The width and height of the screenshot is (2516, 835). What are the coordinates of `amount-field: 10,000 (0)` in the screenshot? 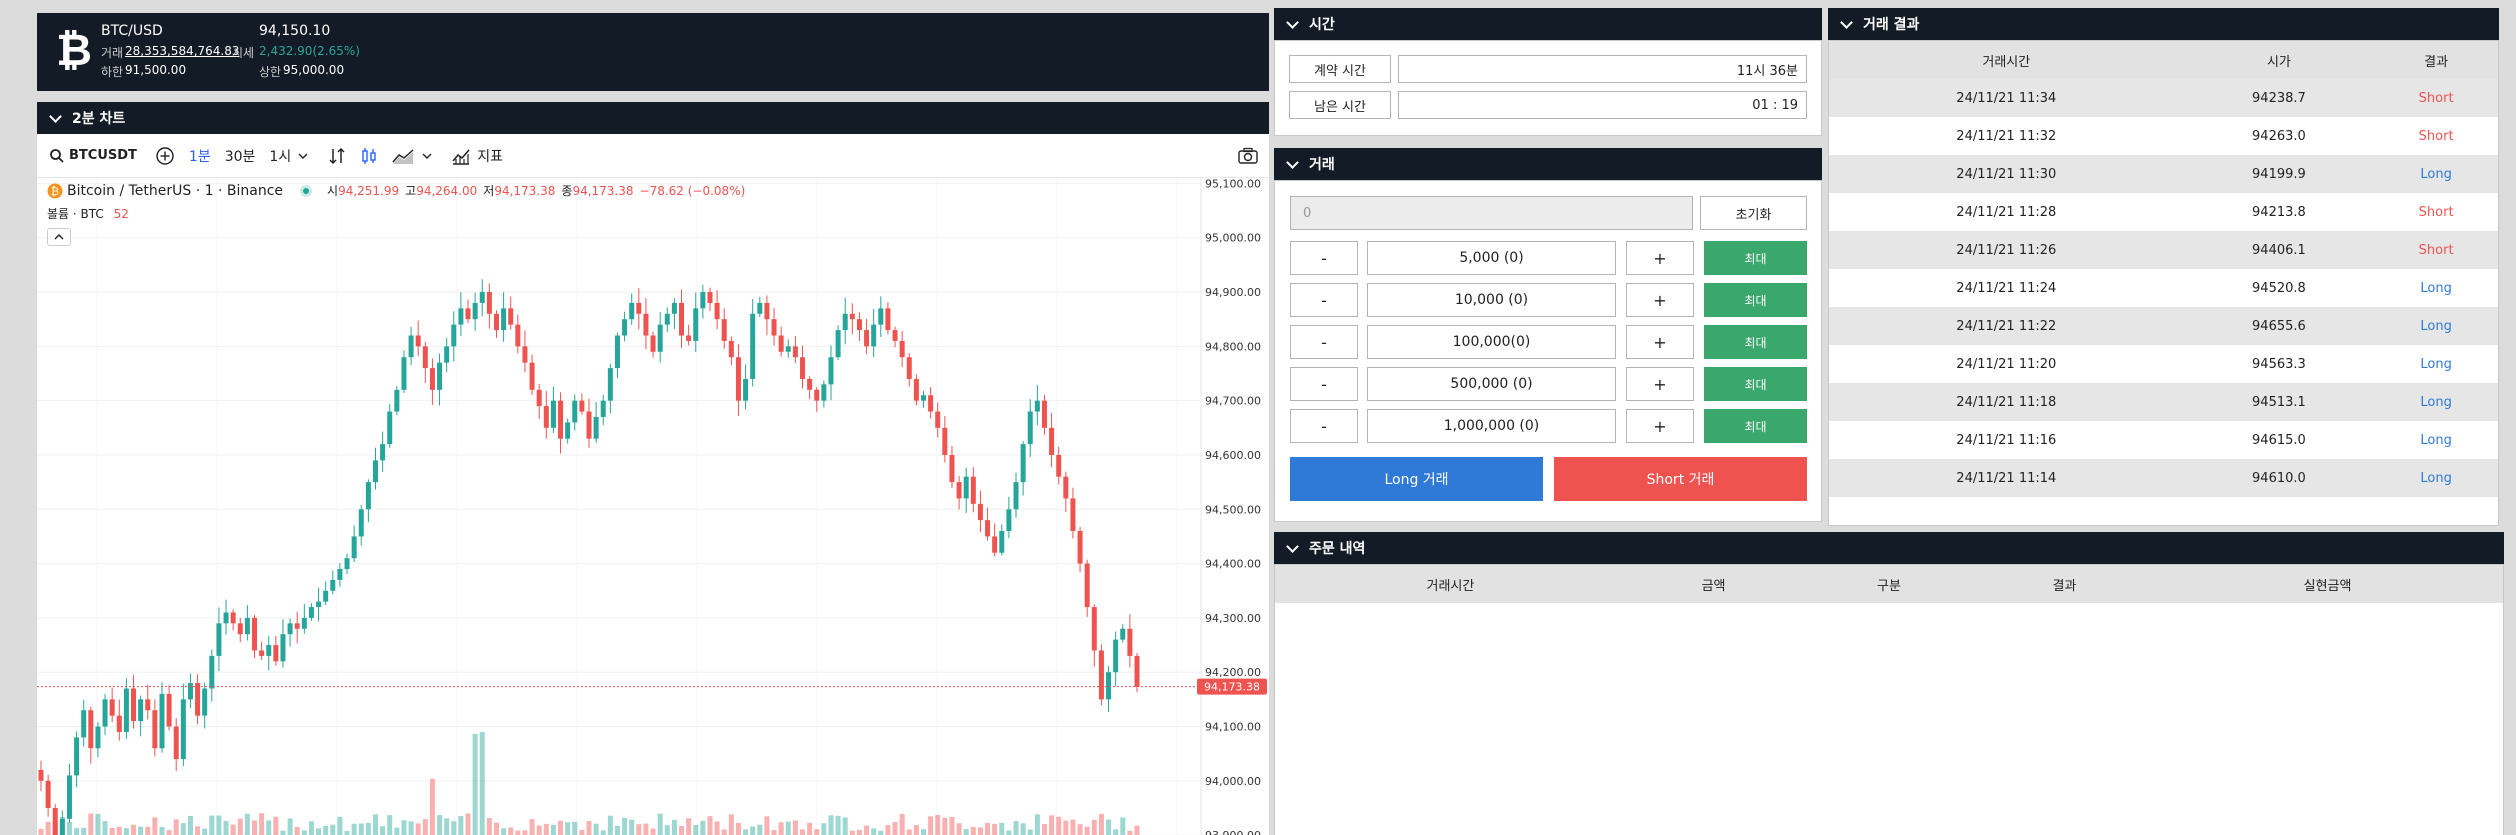 It's located at (1491, 300).